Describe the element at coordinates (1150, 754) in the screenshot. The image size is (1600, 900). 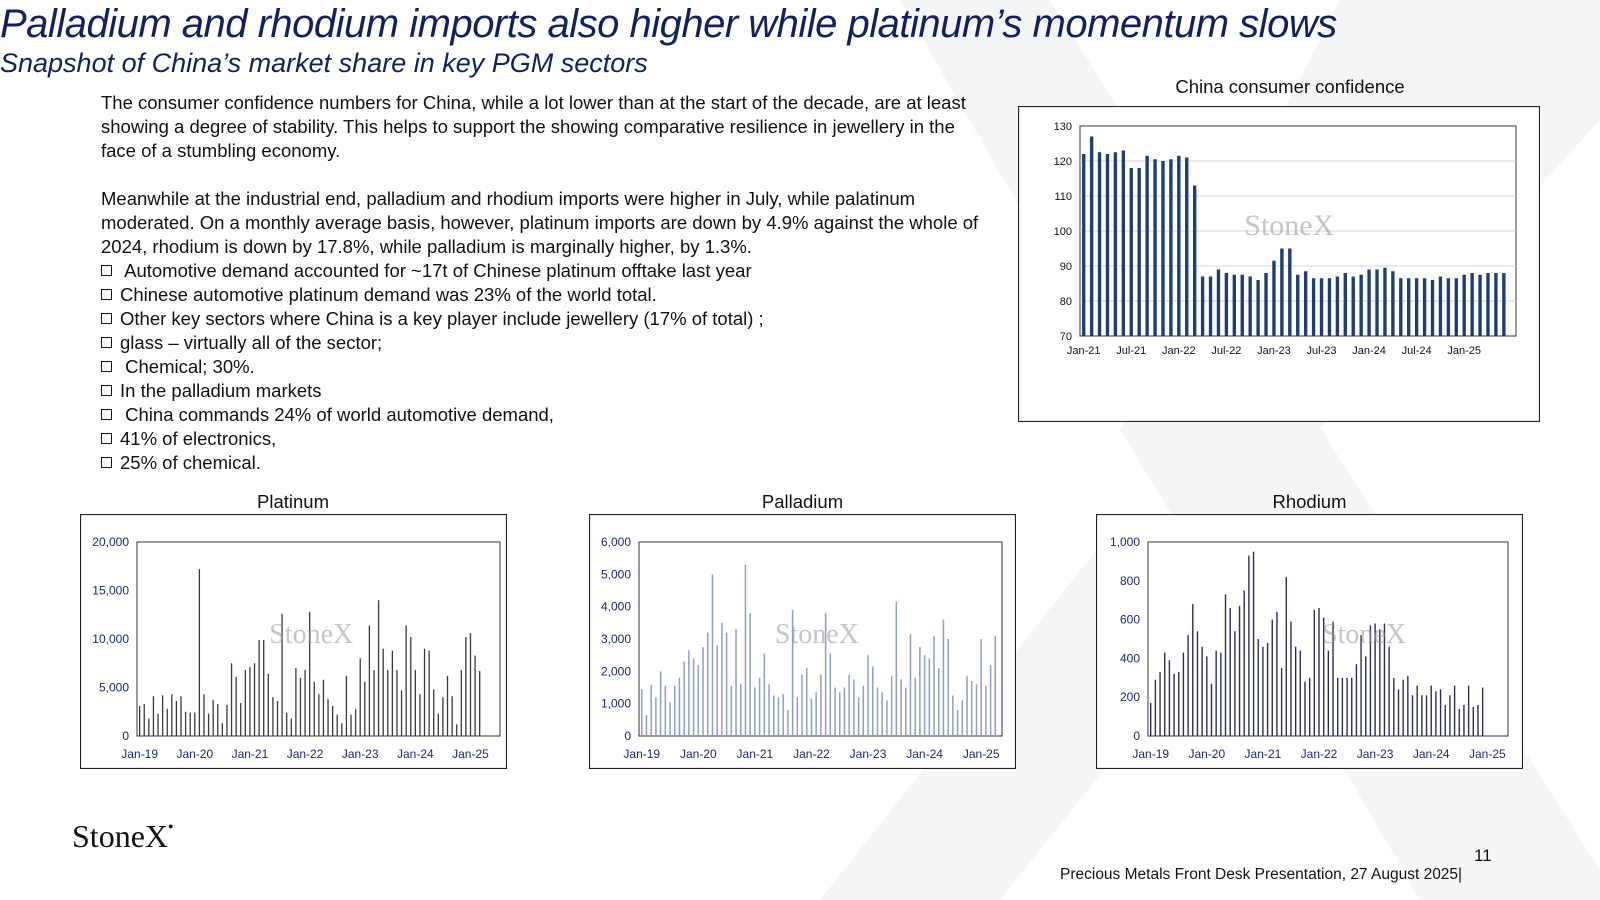
I see `x-tick-label: Jan-19` at that location.